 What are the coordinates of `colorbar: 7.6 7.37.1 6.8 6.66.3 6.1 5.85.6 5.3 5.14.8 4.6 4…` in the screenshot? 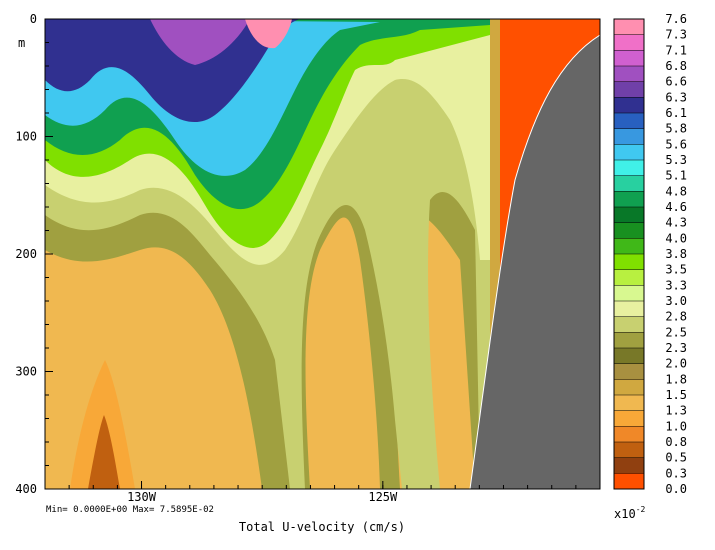 It's located at (650, 254).